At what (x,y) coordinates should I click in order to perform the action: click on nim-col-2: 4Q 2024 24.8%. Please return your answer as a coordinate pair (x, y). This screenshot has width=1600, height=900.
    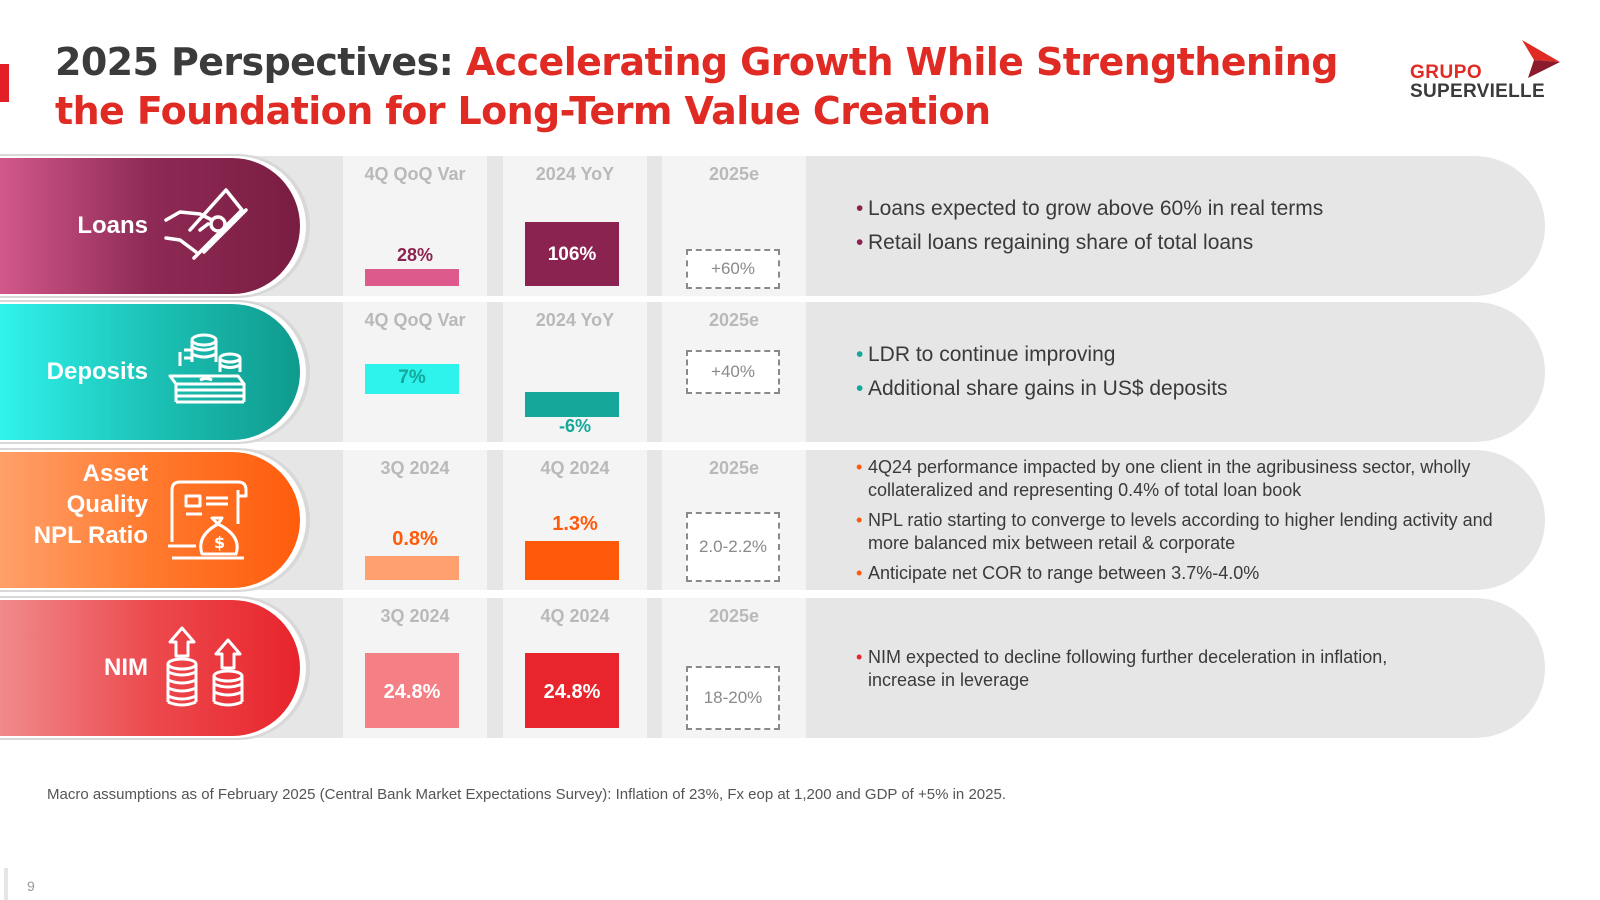
    Looking at the image, I should click on (575, 668).